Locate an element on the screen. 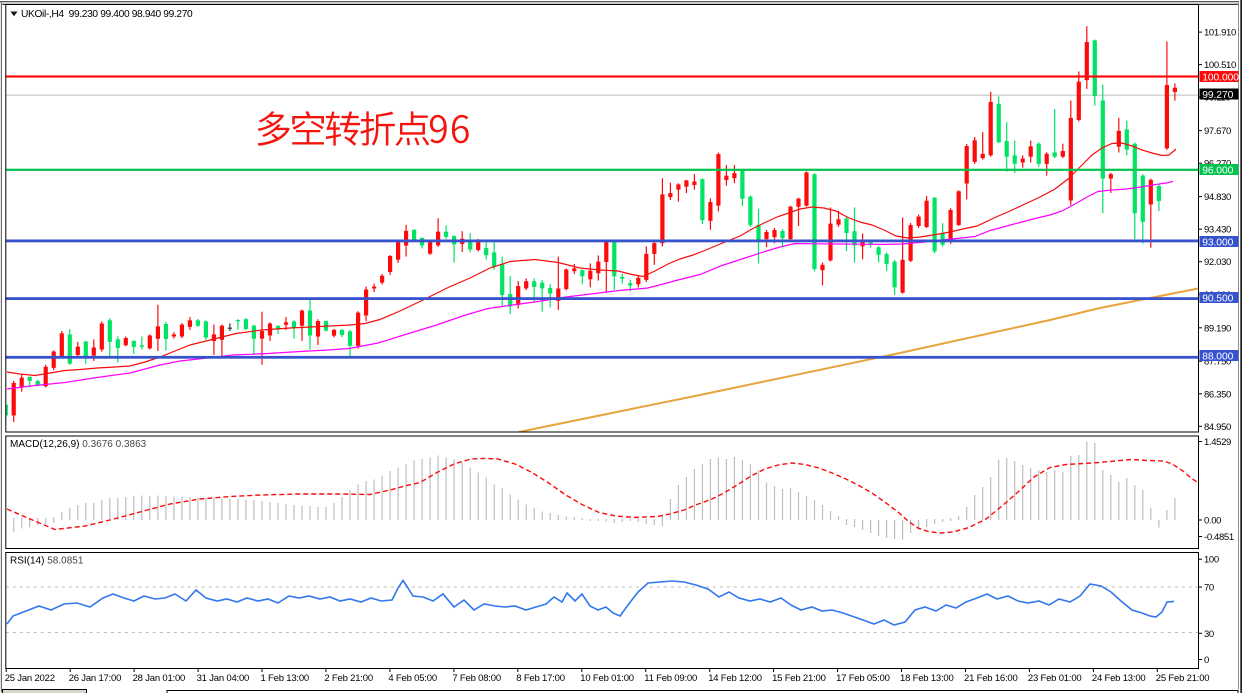  svg-text: 87.750 is located at coordinates (1217, 362).